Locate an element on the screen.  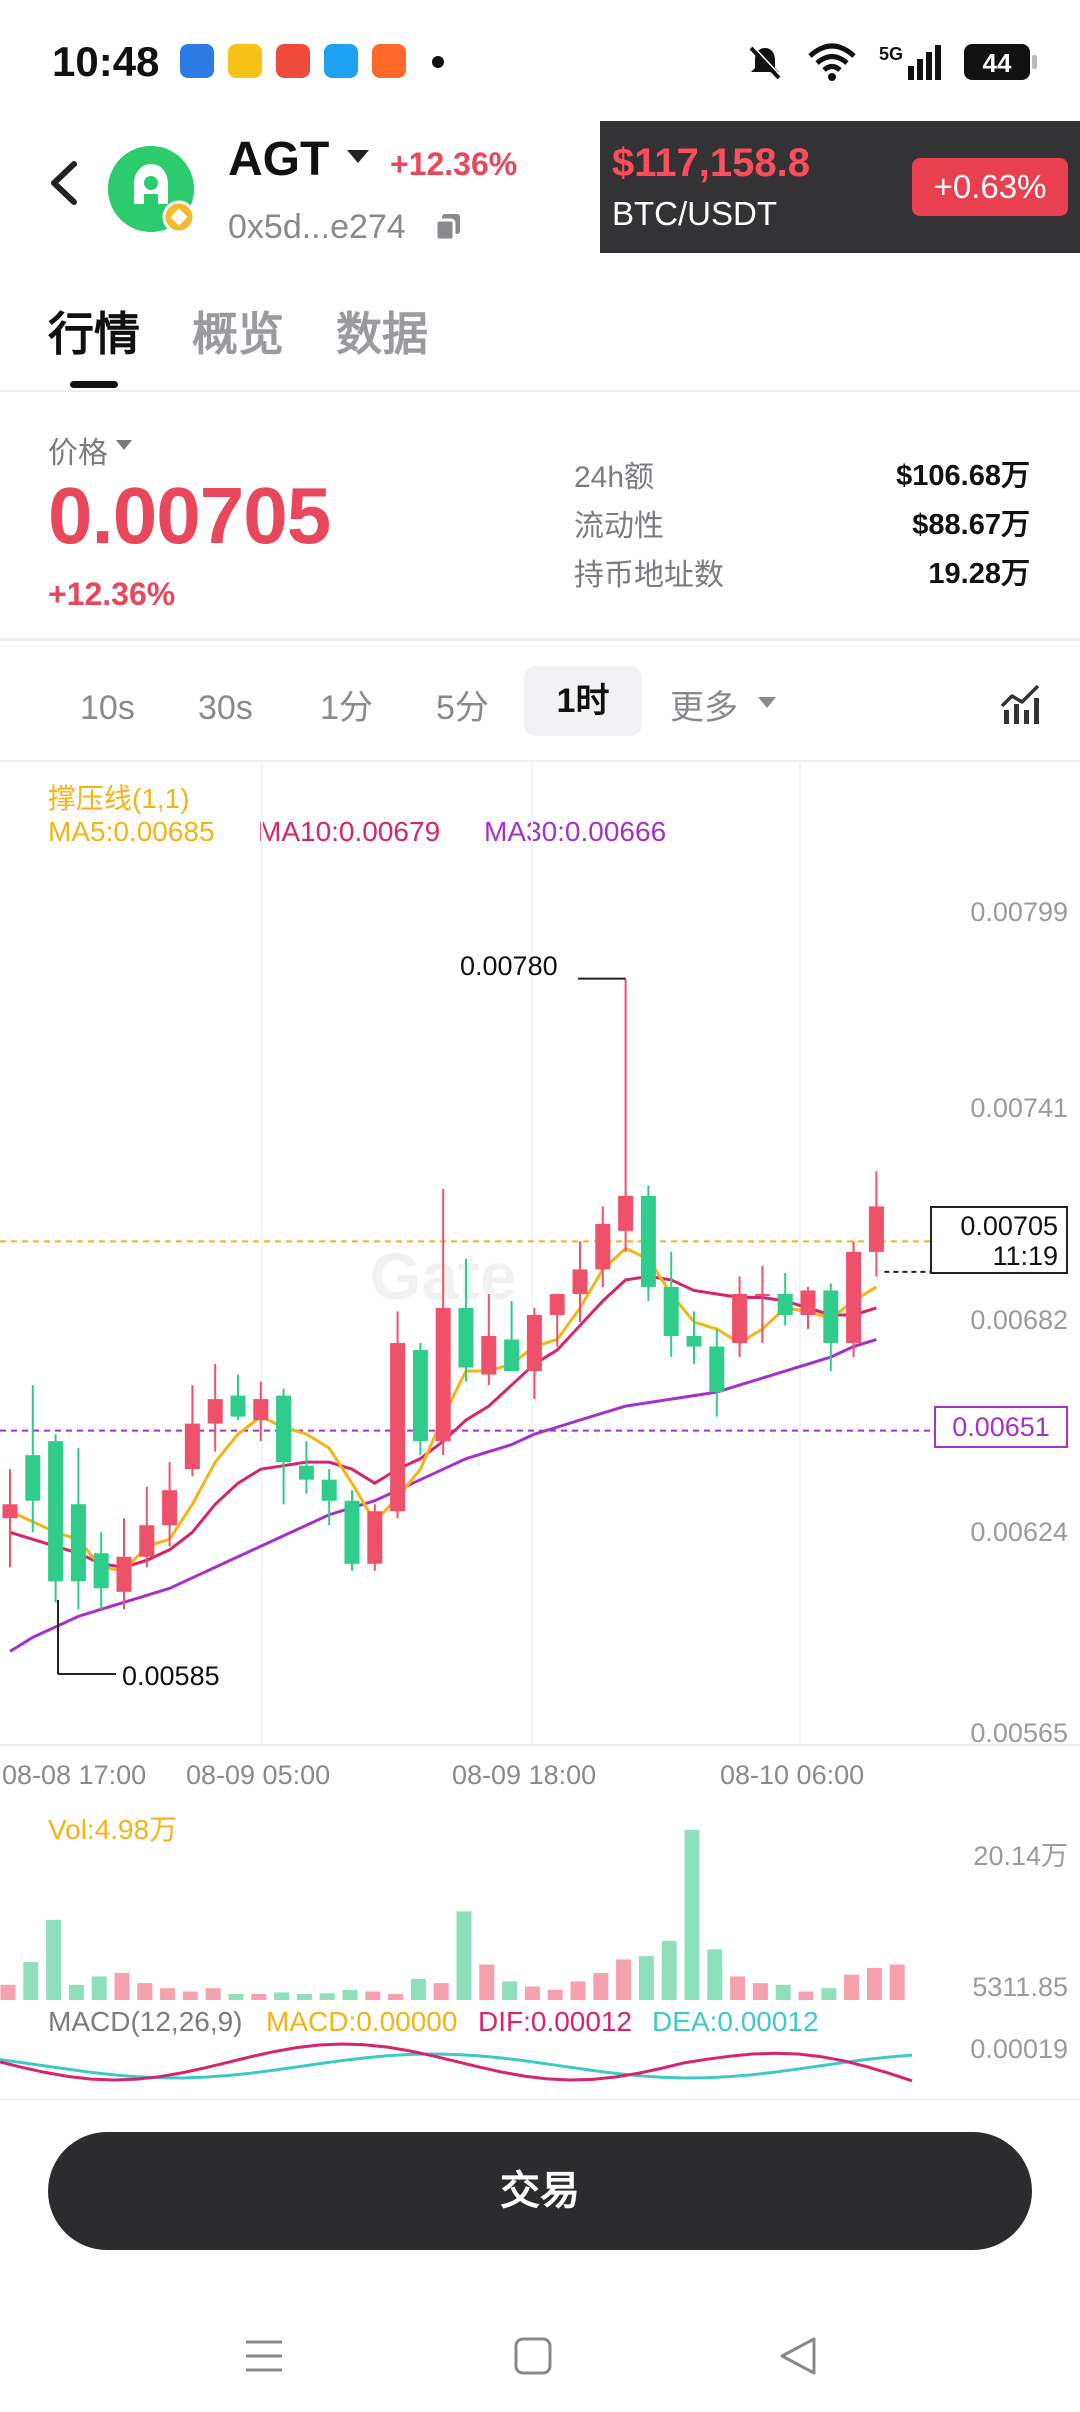
more-notifications-dot-icon is located at coordinates (438, 62).